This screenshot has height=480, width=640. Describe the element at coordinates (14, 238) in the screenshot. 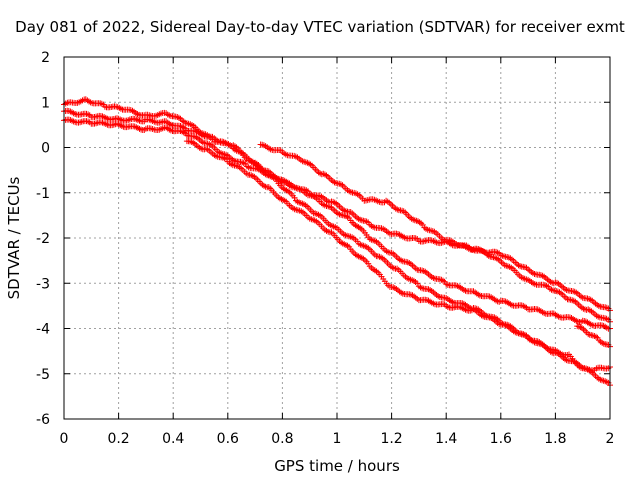

I see `y-axis-label: SDTVAR / TECUs` at that location.